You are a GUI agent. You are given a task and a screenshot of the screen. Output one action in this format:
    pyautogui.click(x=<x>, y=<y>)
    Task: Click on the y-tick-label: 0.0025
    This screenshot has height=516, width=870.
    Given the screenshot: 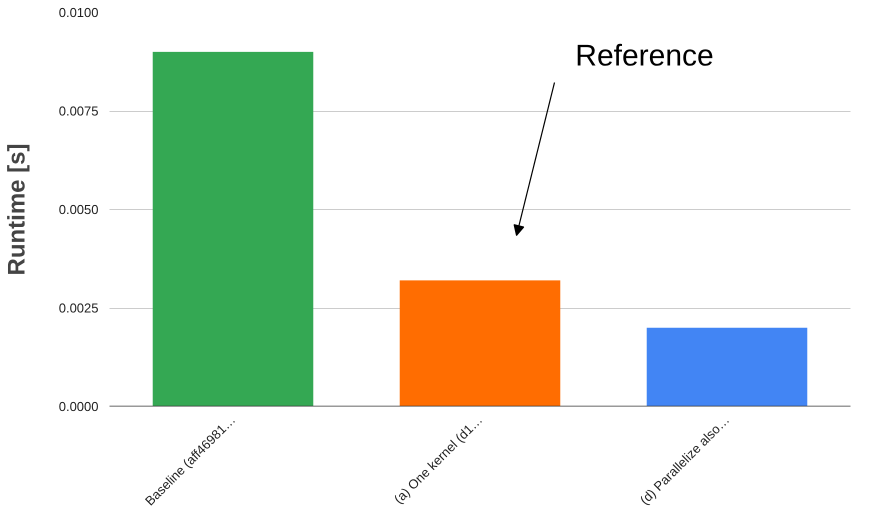 What is the action you would take?
    pyautogui.click(x=78, y=308)
    